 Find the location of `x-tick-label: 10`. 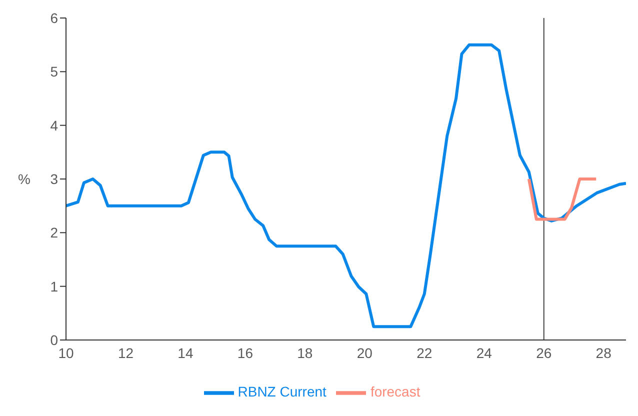

x-tick-label: 10 is located at coordinates (66, 352).